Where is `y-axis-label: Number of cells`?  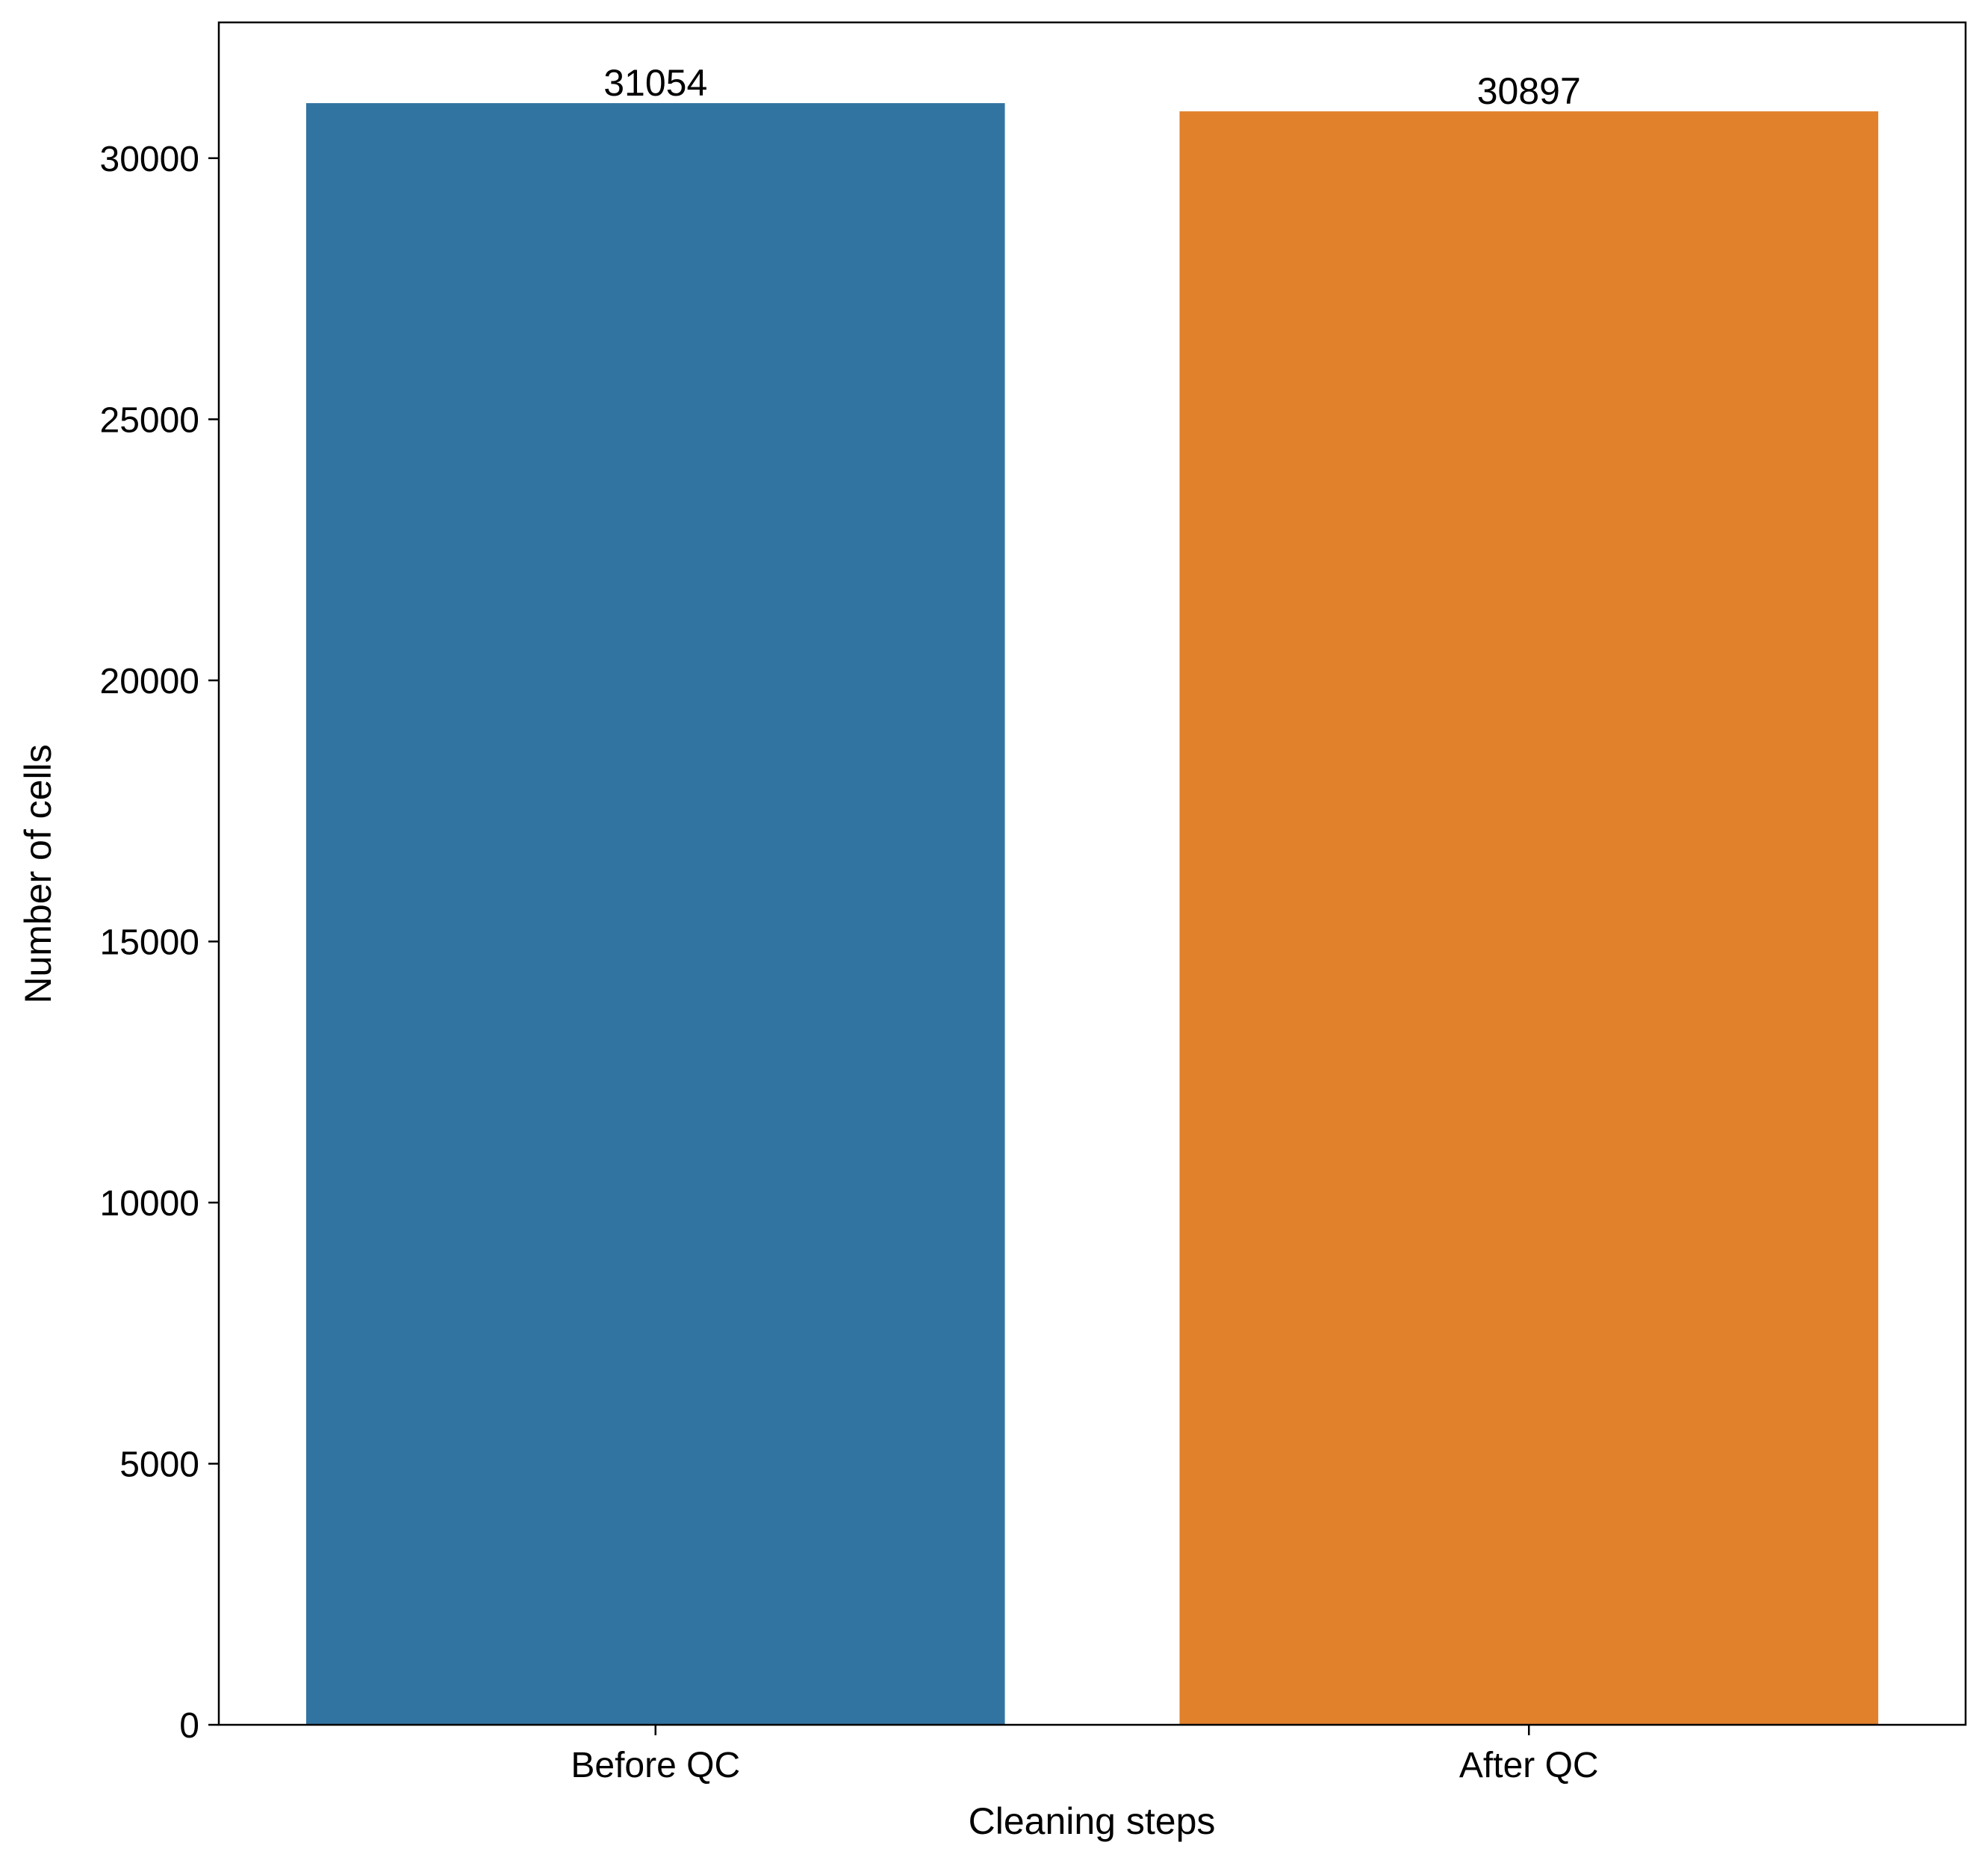 y-axis-label: Number of cells is located at coordinates (38, 873).